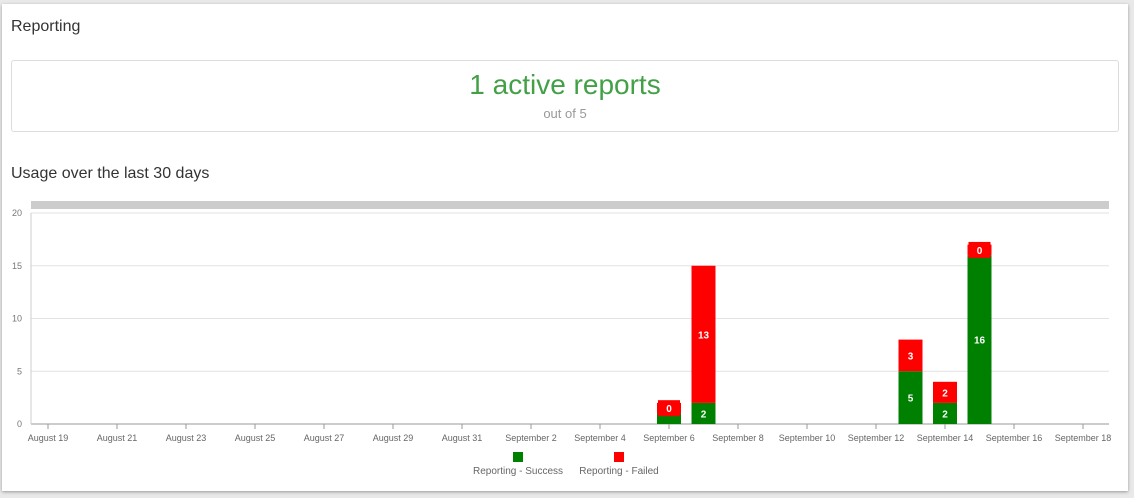 This screenshot has height=498, width=1134. I want to click on page-title: Reporting, so click(46, 26).